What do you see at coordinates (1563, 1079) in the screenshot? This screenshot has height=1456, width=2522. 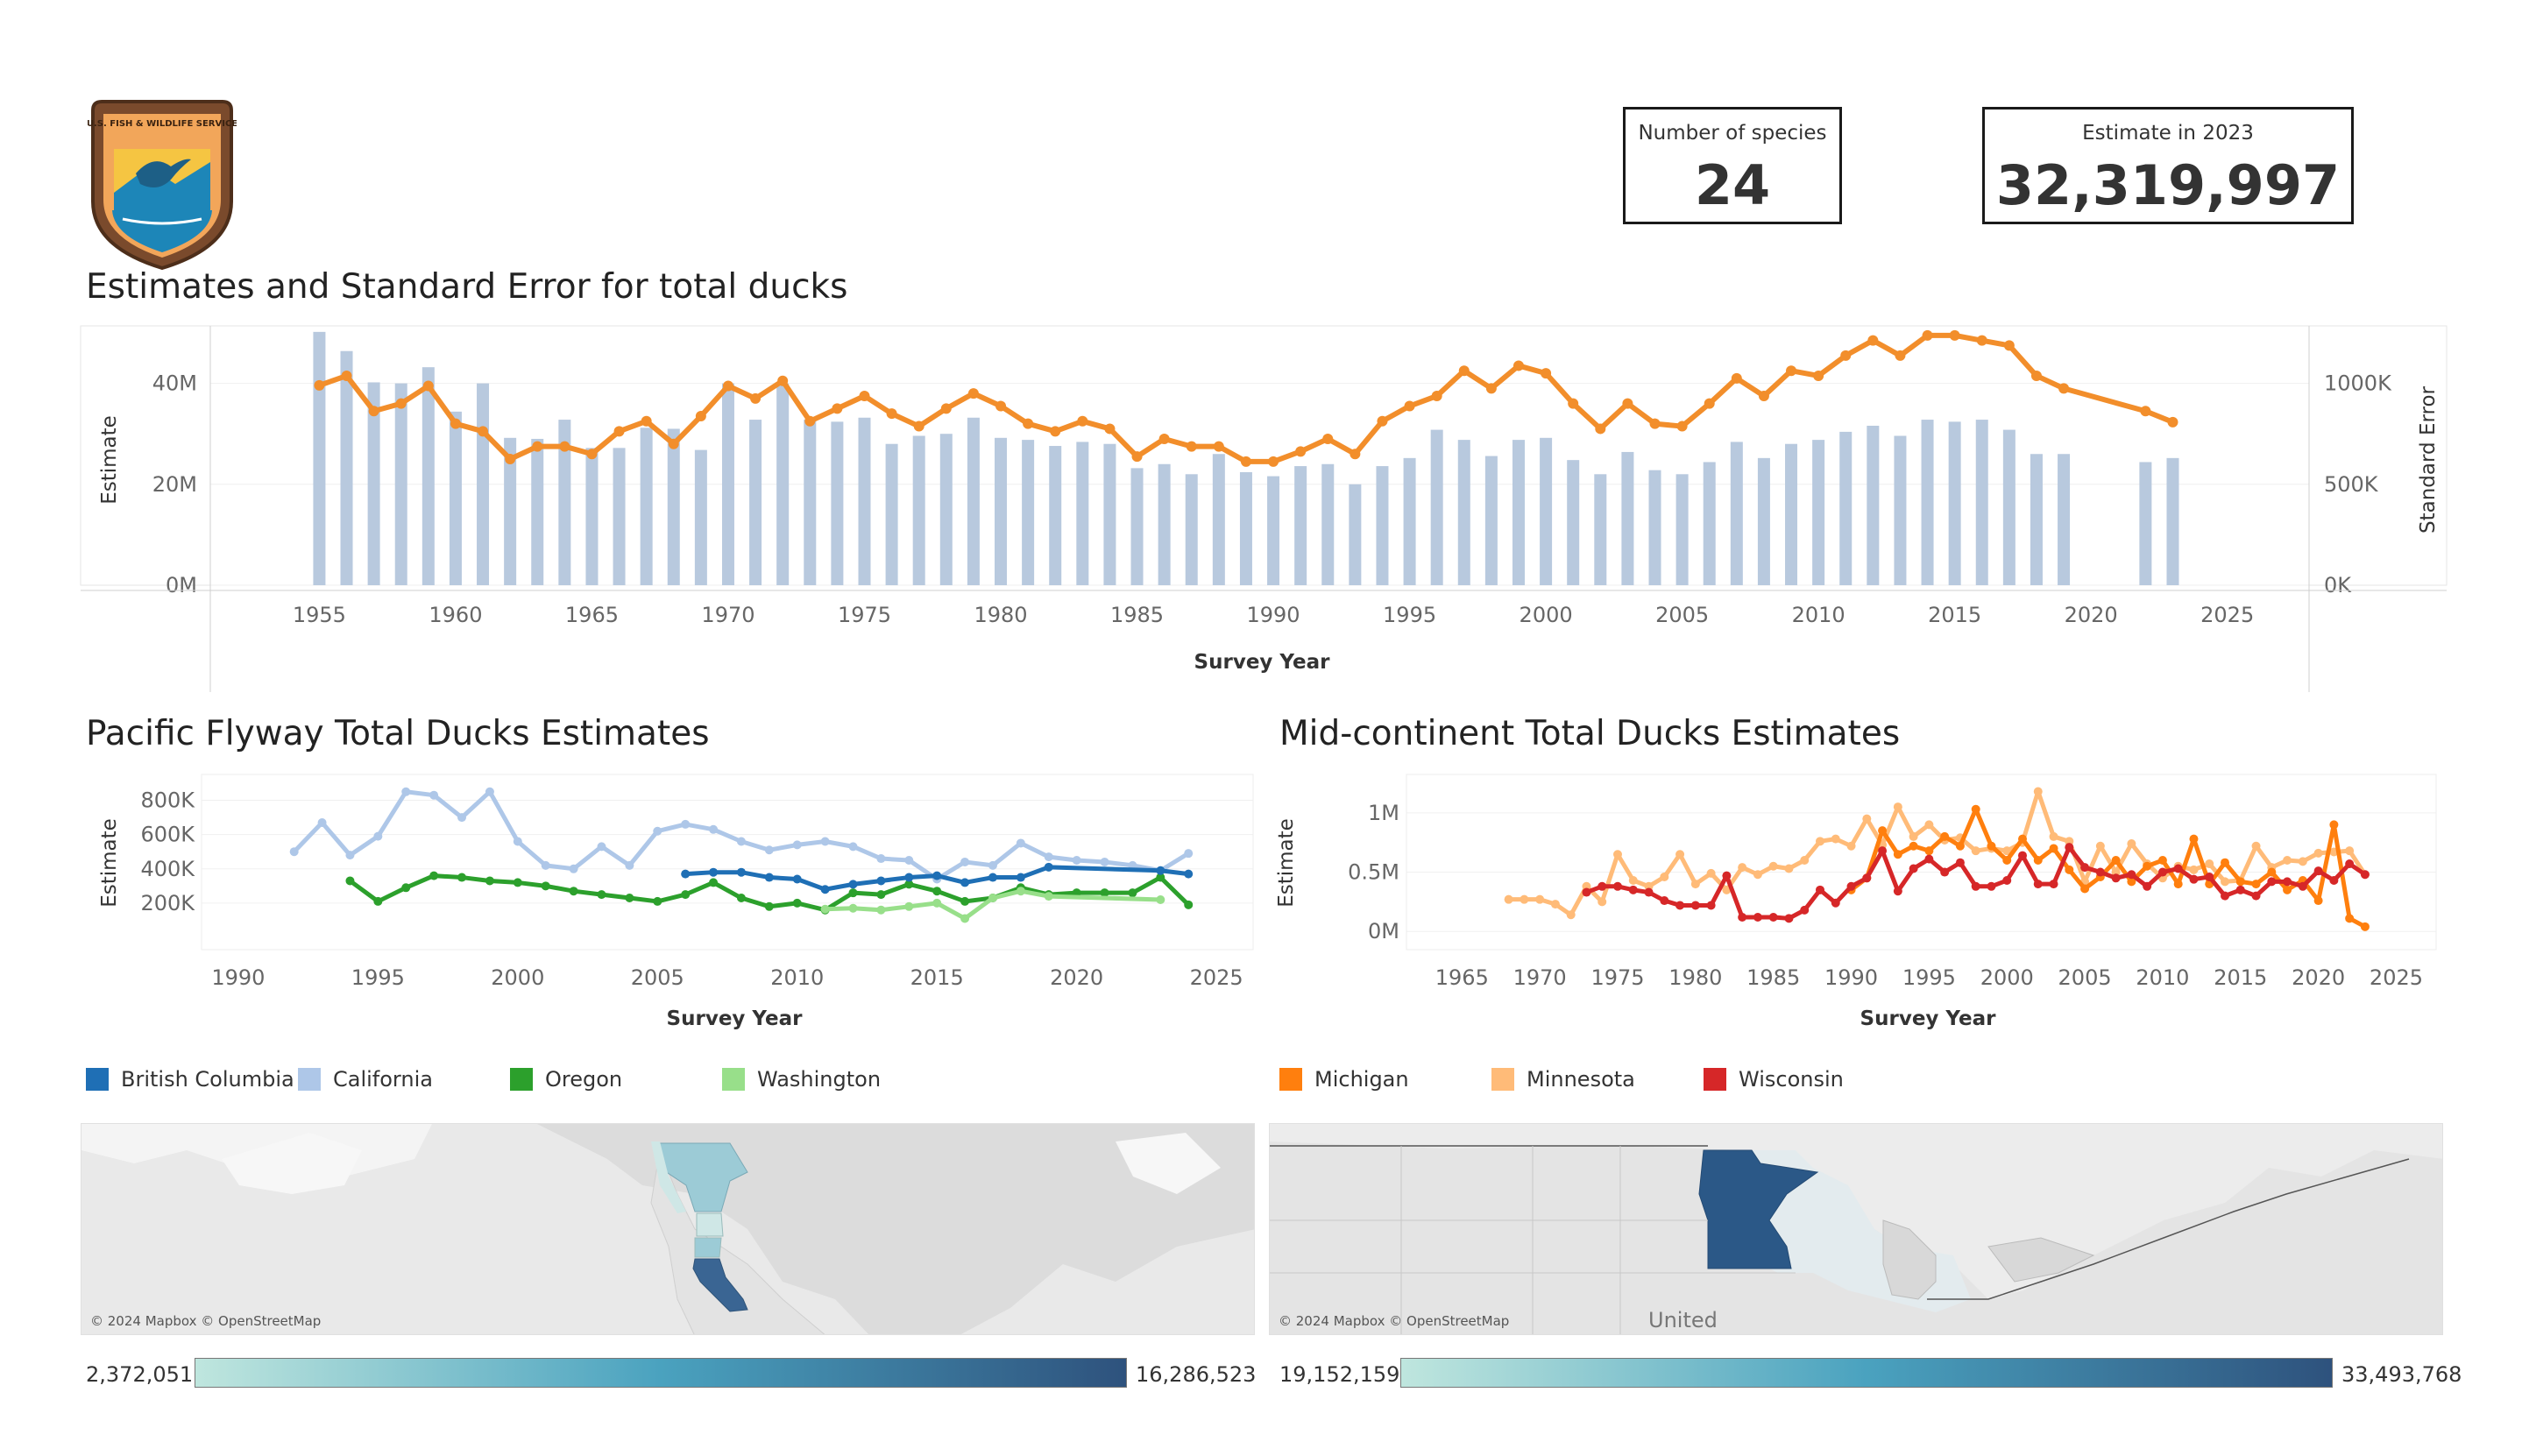 I see `midcontinent-legend-item: Minnesota` at bounding box center [1563, 1079].